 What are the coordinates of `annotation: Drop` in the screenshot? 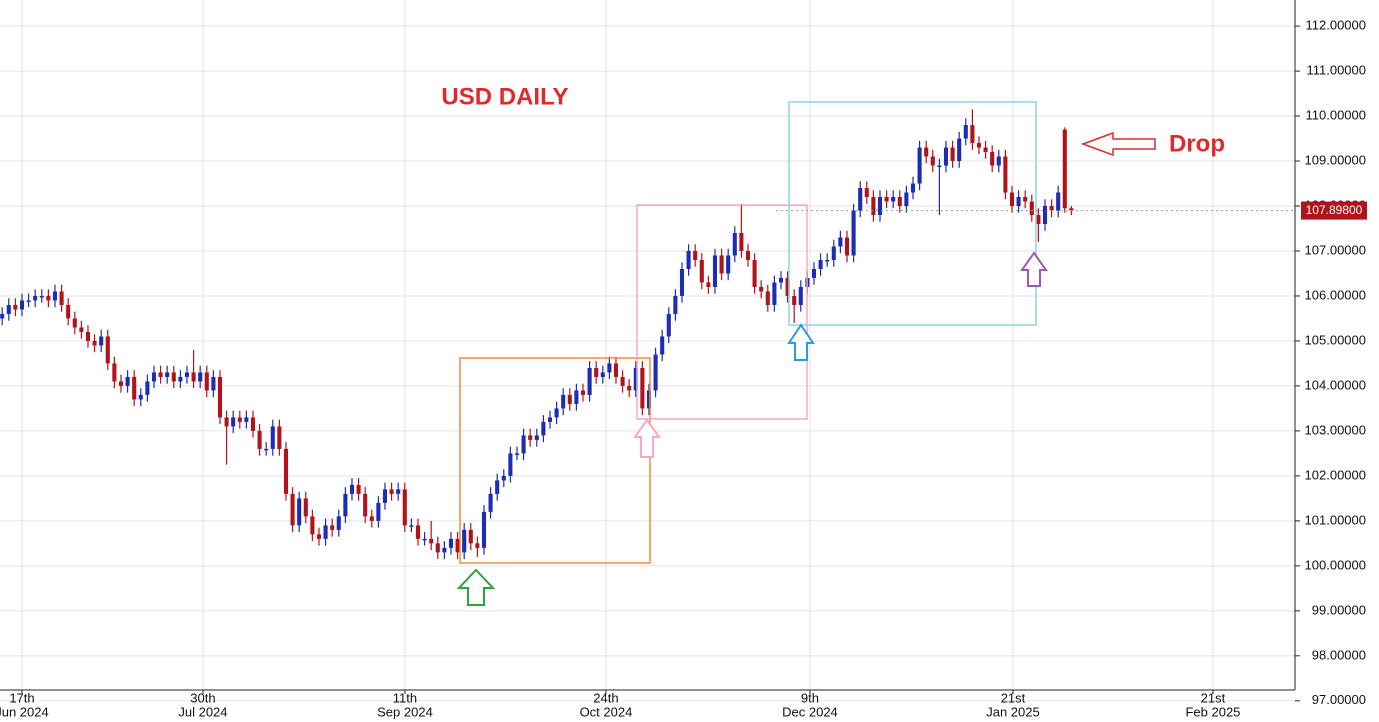 It's located at (1197, 143).